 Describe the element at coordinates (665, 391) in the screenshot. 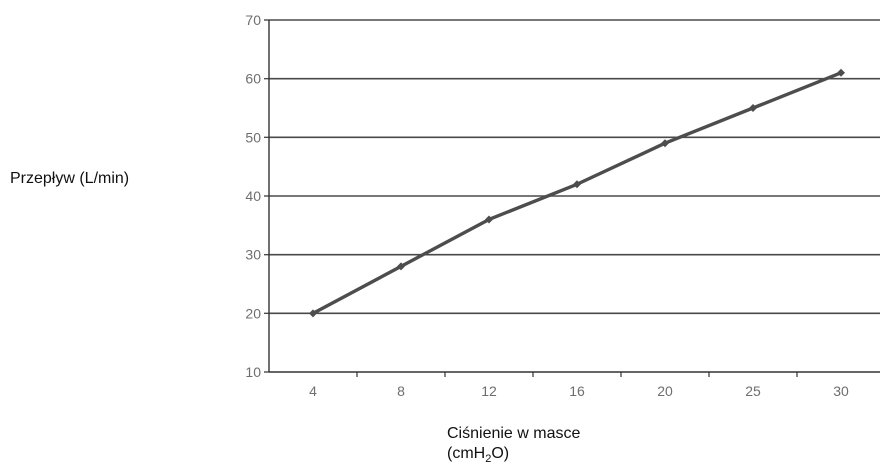

I see `x-tick-label-20: 20` at that location.